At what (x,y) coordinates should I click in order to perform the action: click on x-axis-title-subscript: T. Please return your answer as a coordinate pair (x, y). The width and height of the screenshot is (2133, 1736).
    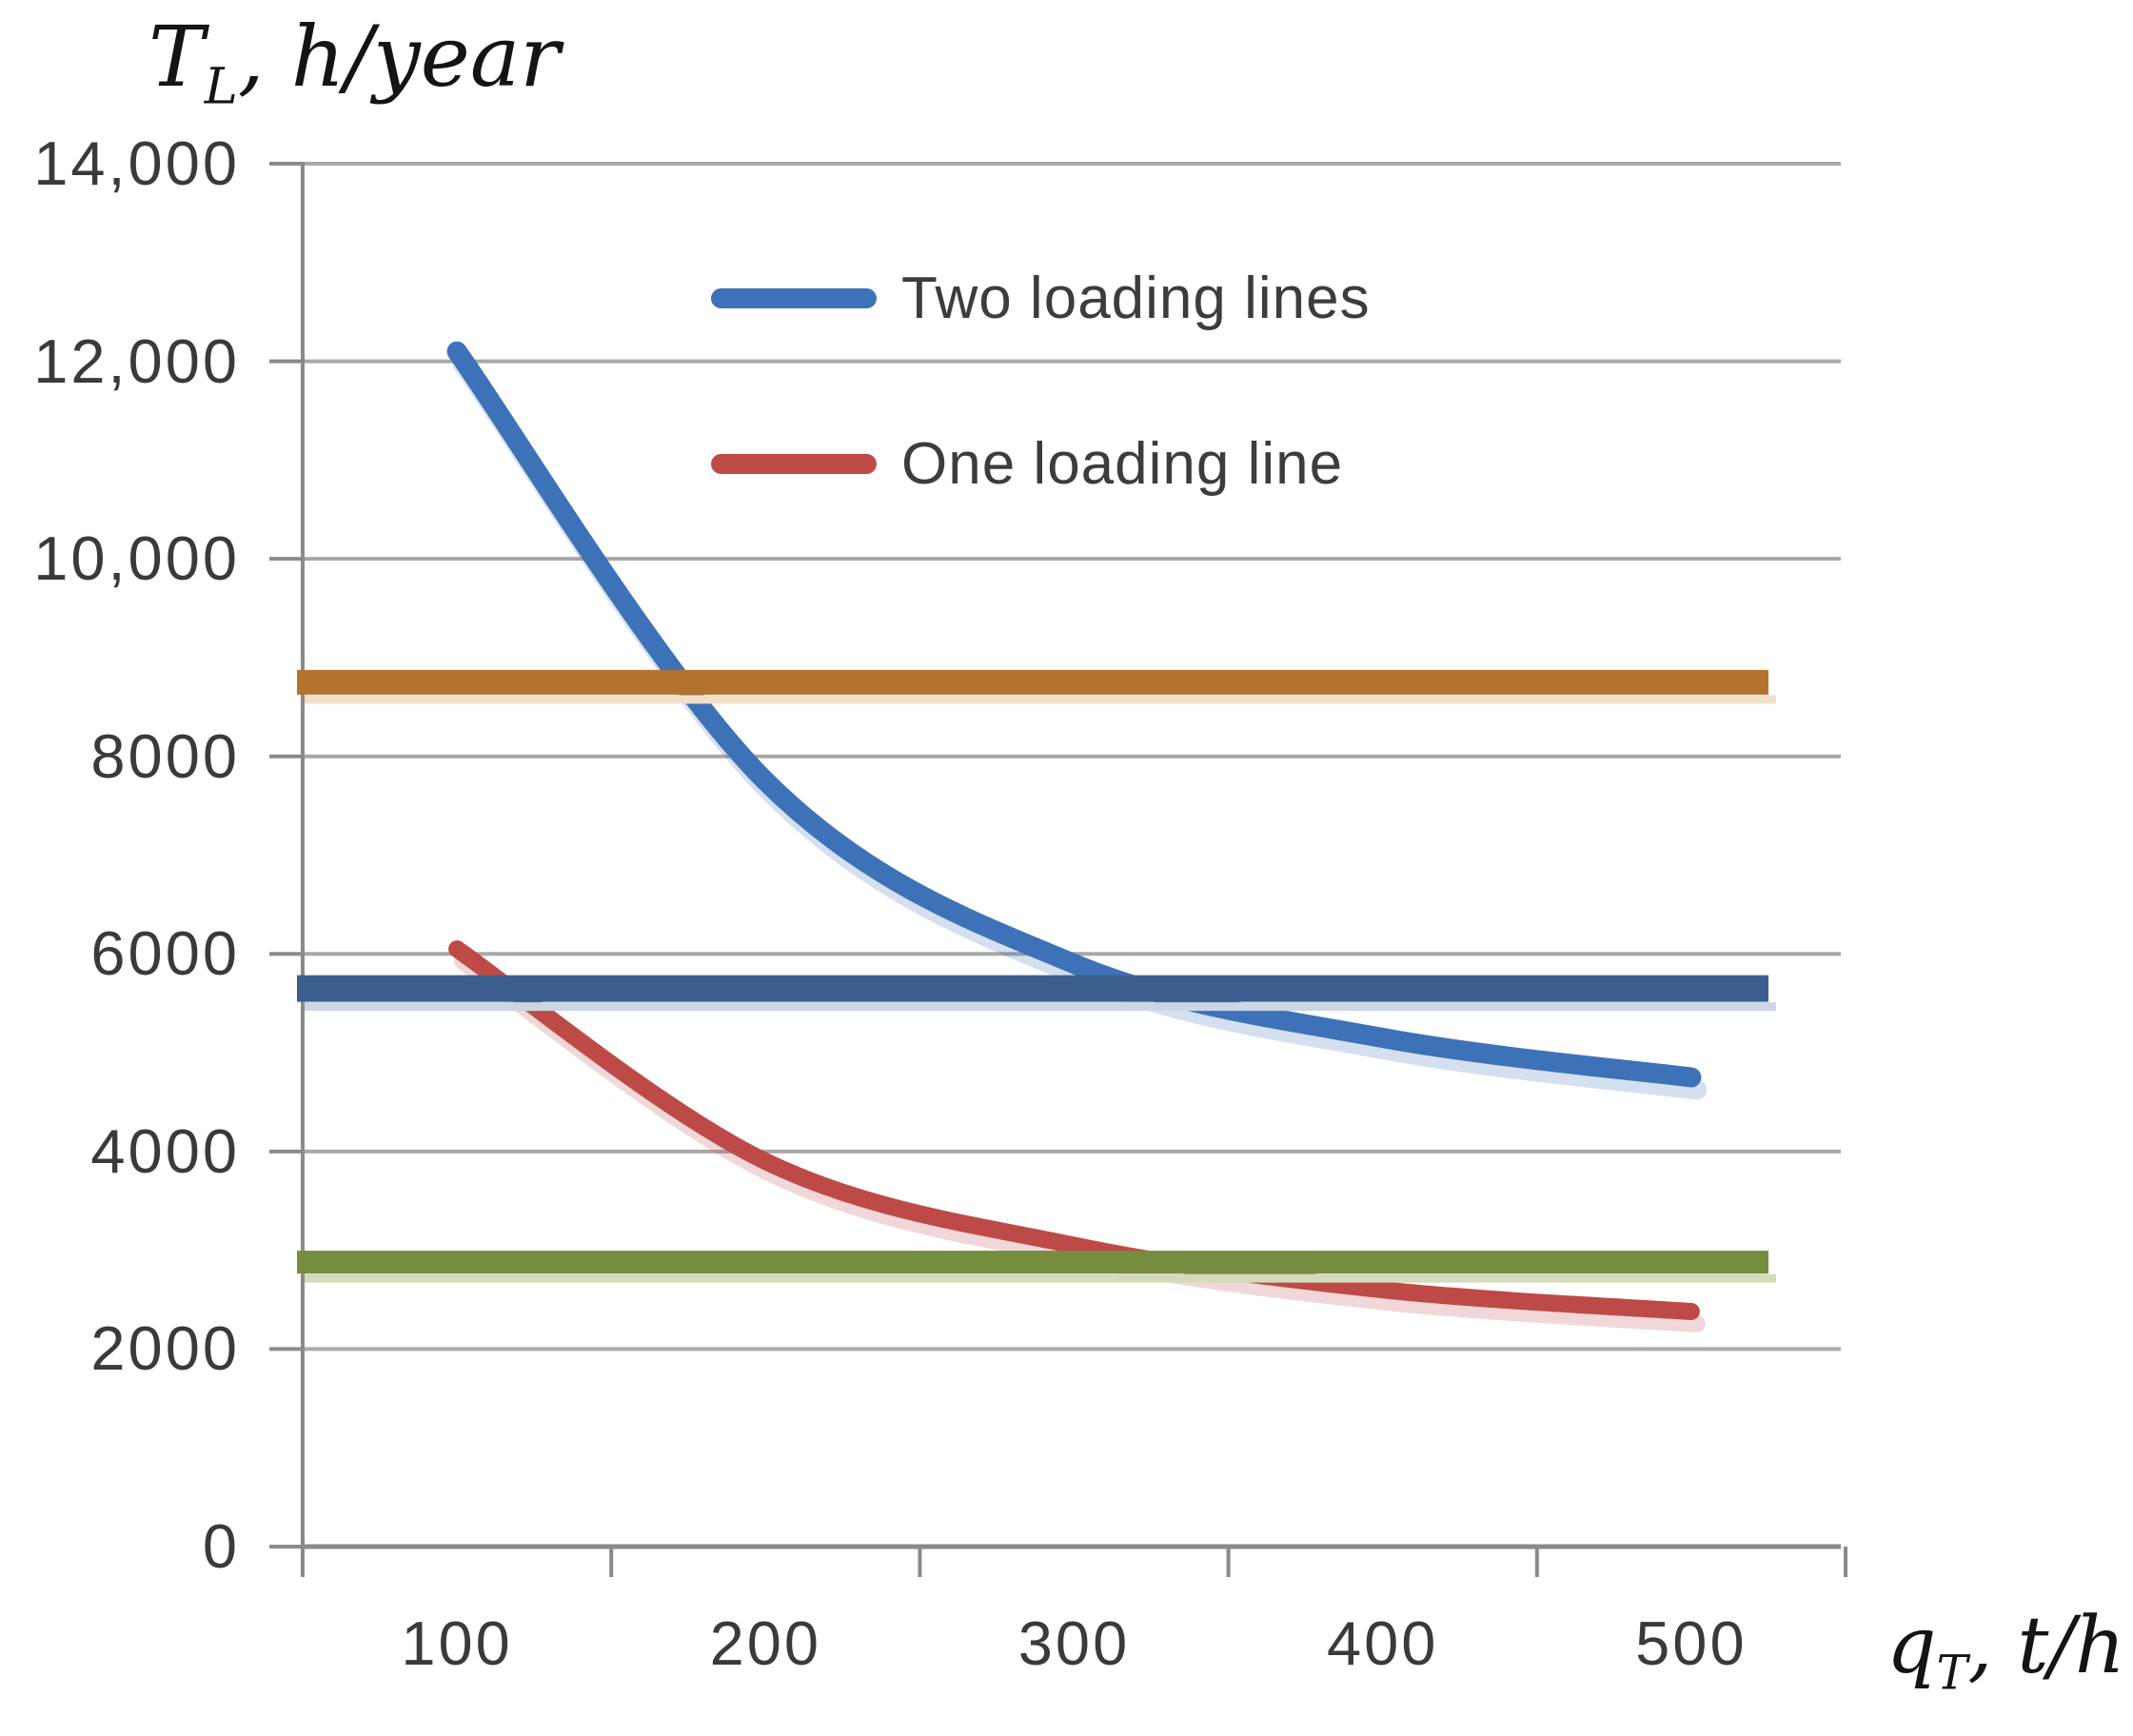
    Looking at the image, I should click on (1952, 1673).